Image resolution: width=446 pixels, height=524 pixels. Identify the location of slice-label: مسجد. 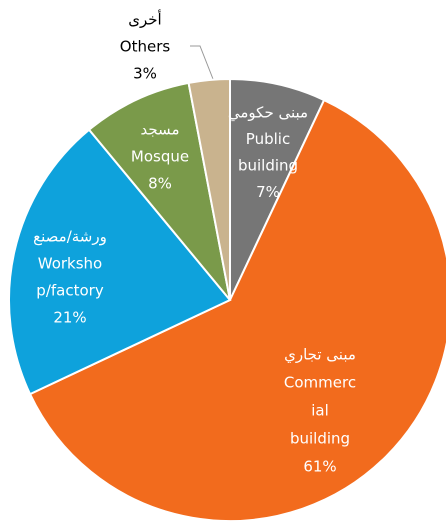
(160, 130).